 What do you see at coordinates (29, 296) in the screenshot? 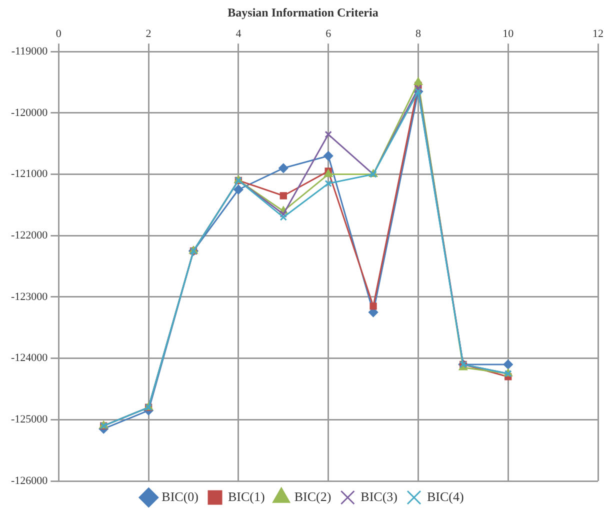
I see `y-tick-label: -123000` at bounding box center [29, 296].